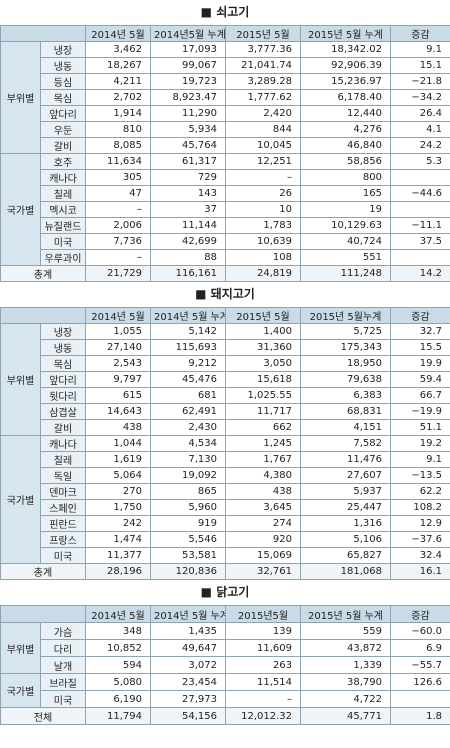 This screenshot has height=748, width=450. What do you see at coordinates (225, 592) in the screenshot?
I see `section-title: ■ 닭고기` at bounding box center [225, 592].